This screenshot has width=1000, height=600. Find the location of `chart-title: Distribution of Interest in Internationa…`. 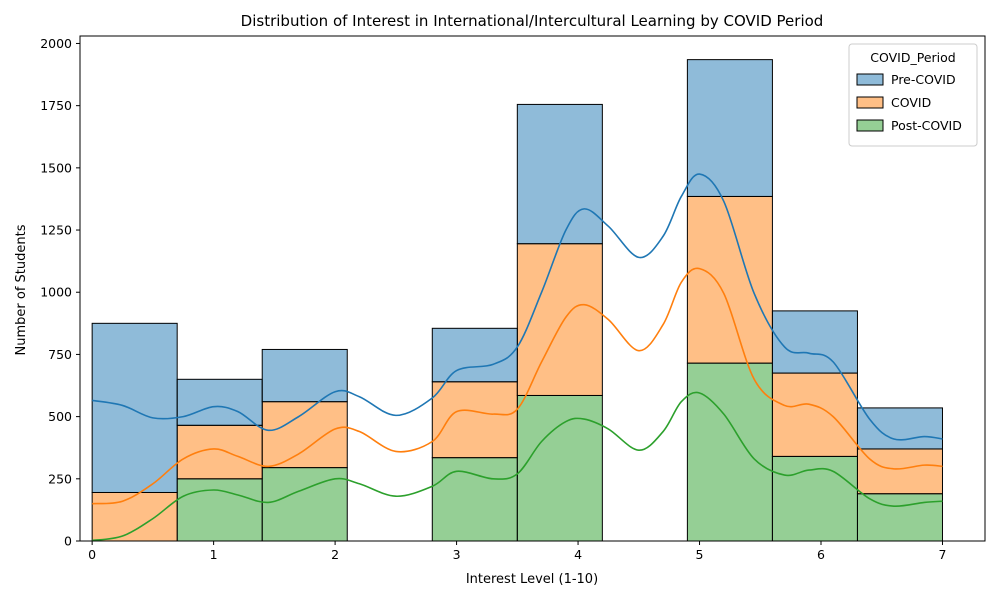

chart-title: Distribution of Interest in Internationa… is located at coordinates (532, 21).